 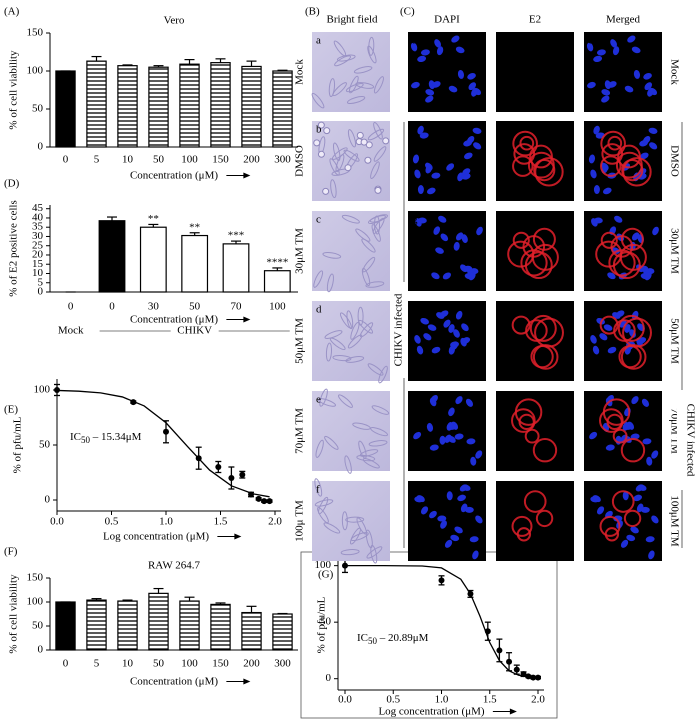 I want to click on image-letter: a, so click(x=414, y=41).